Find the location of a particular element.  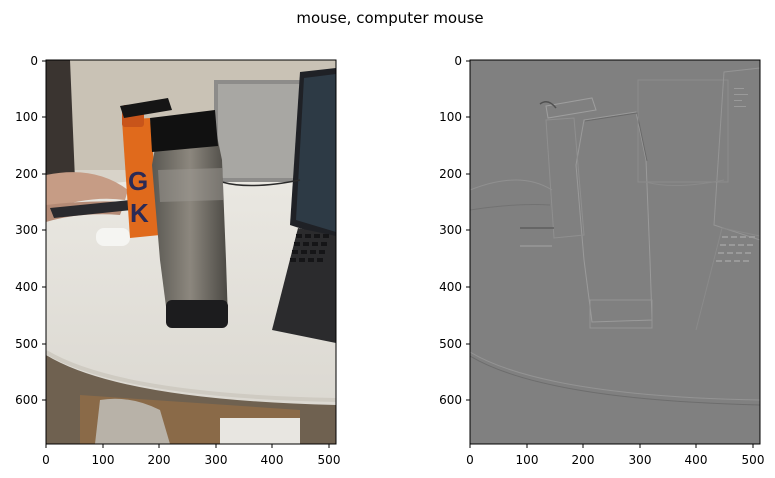

gradient-y-tick-label: 400 is located at coordinates (450, 287).